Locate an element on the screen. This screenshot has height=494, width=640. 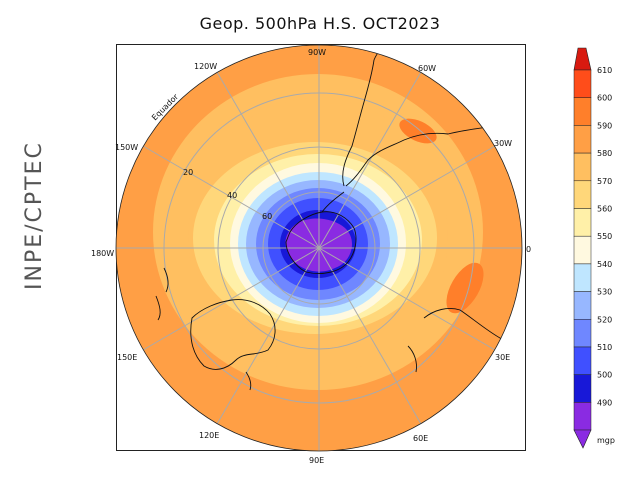
label-150e: 150E is located at coordinates (127, 357).